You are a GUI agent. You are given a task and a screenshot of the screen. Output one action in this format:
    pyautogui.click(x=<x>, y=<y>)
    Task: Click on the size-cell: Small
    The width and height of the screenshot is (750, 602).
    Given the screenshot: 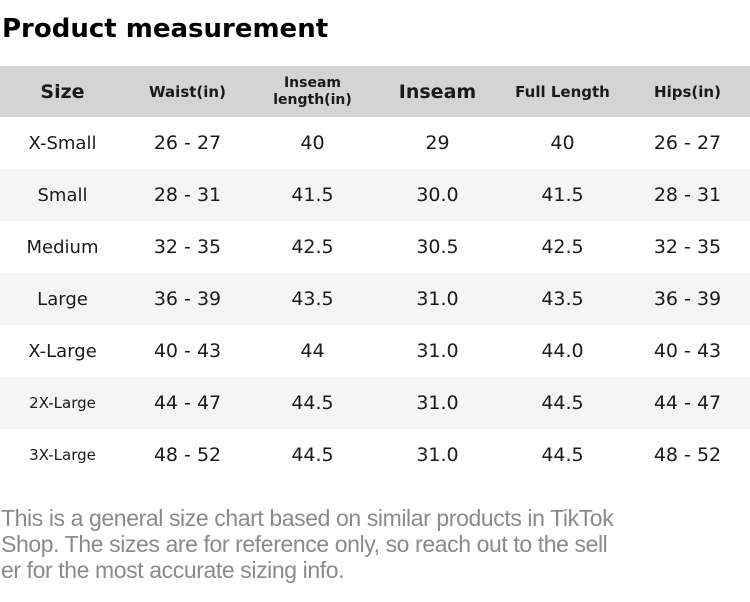 What is the action you would take?
    pyautogui.click(x=62, y=195)
    